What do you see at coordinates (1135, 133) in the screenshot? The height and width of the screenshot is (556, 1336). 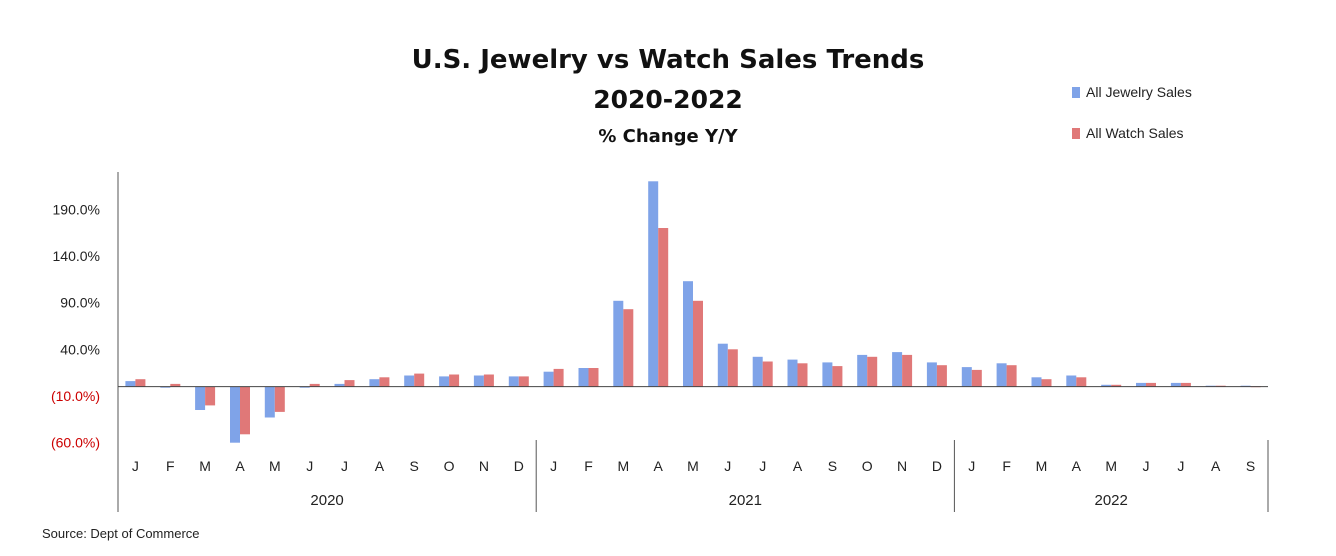 I see `legend-label-watch: All Watch Sales` at bounding box center [1135, 133].